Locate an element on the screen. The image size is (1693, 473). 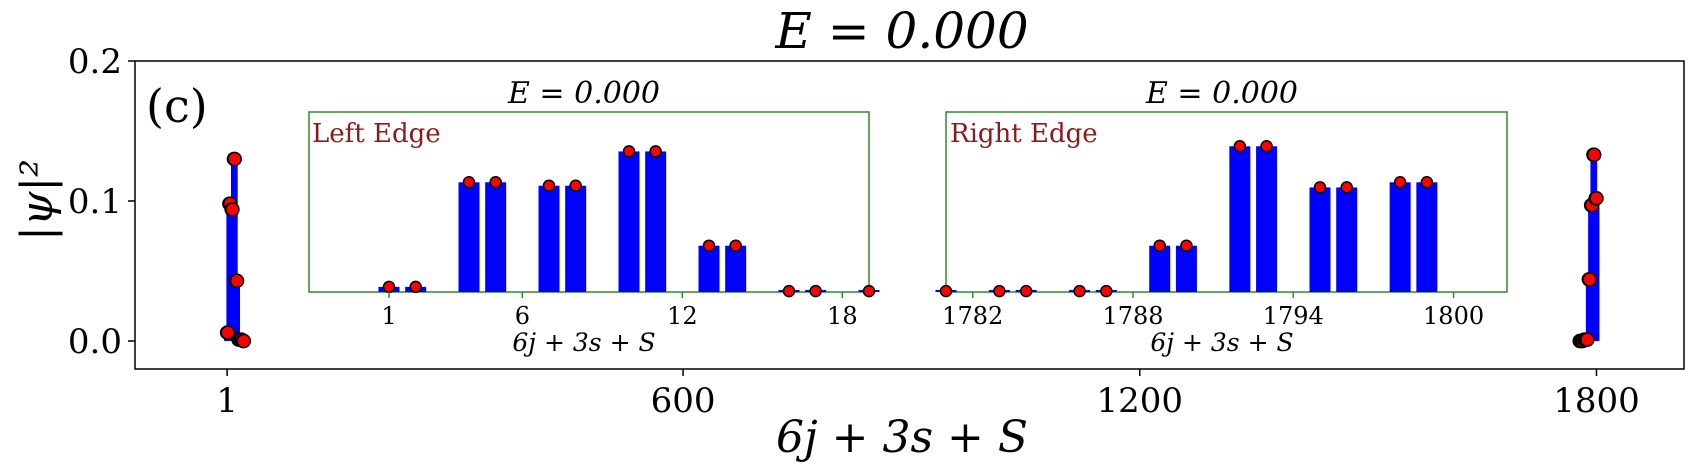
left-inset-title: E = 0.000 is located at coordinates (583, 93).